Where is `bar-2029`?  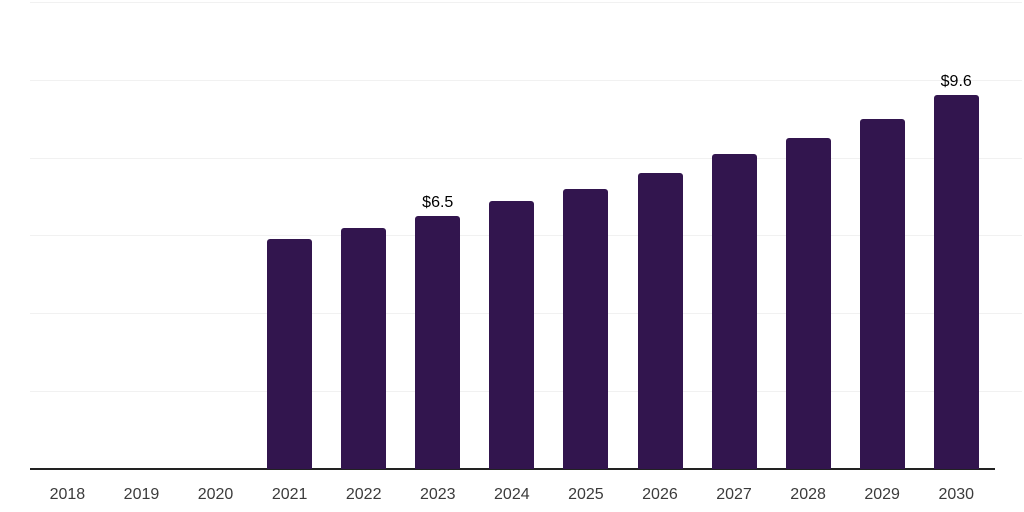
bar-2029 is located at coordinates (882, 293).